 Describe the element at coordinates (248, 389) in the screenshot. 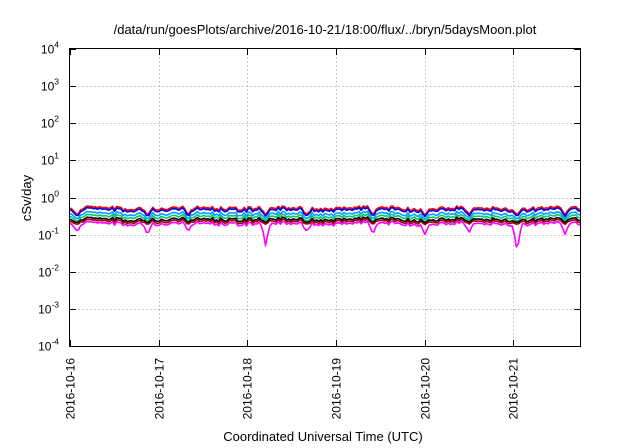

I see `x-tick-label: 2016-10-18` at that location.